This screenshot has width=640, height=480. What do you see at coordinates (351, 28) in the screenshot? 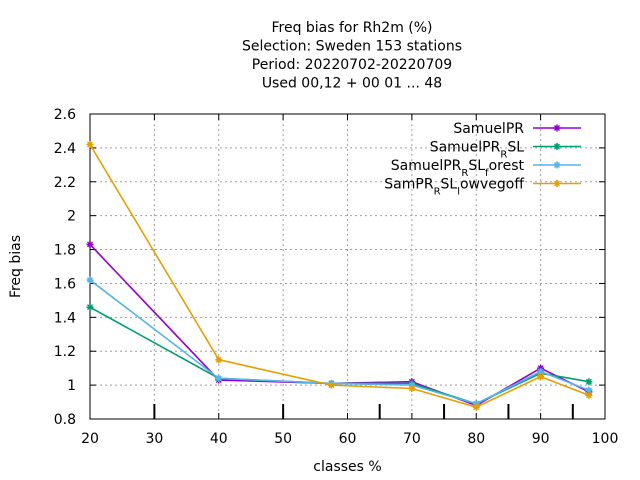
I see `title-line: Freq bias for Rh2m (%)` at bounding box center [351, 28].